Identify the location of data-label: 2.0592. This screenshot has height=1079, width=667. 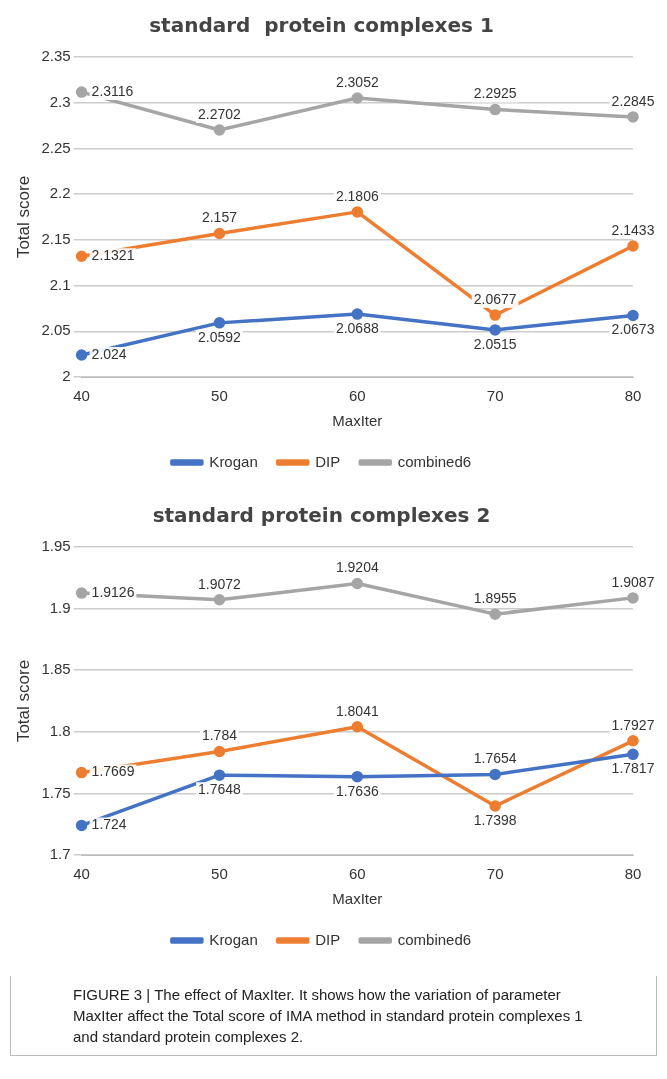
(220, 336).